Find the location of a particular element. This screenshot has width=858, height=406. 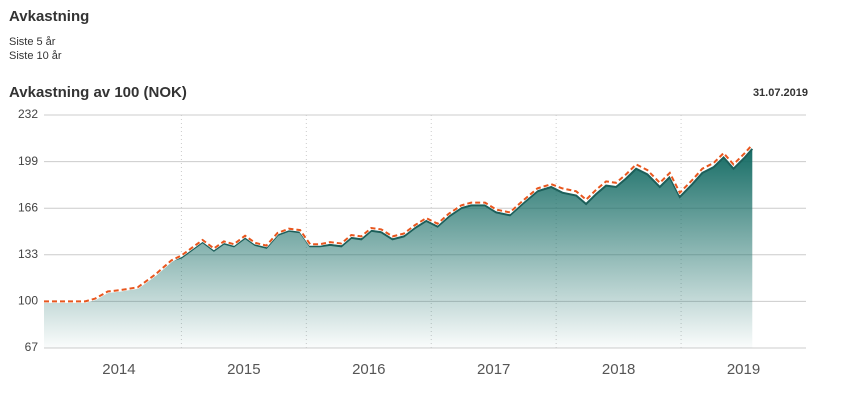

y-tick-label: 232 is located at coordinates (28, 114).